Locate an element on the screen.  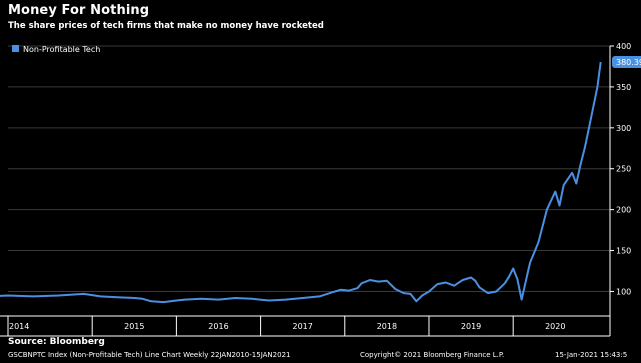
y-tick-label-350: 350 is located at coordinates (623, 87).